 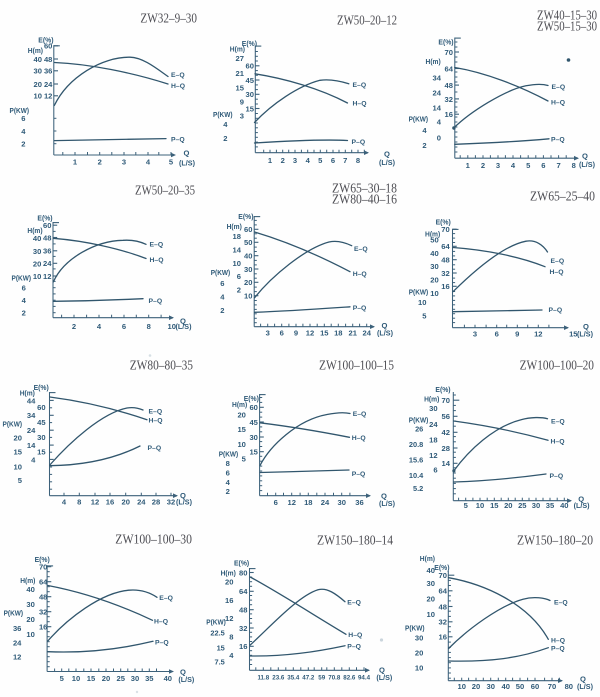 I want to click on svg-text: 27, so click(x=240, y=58).